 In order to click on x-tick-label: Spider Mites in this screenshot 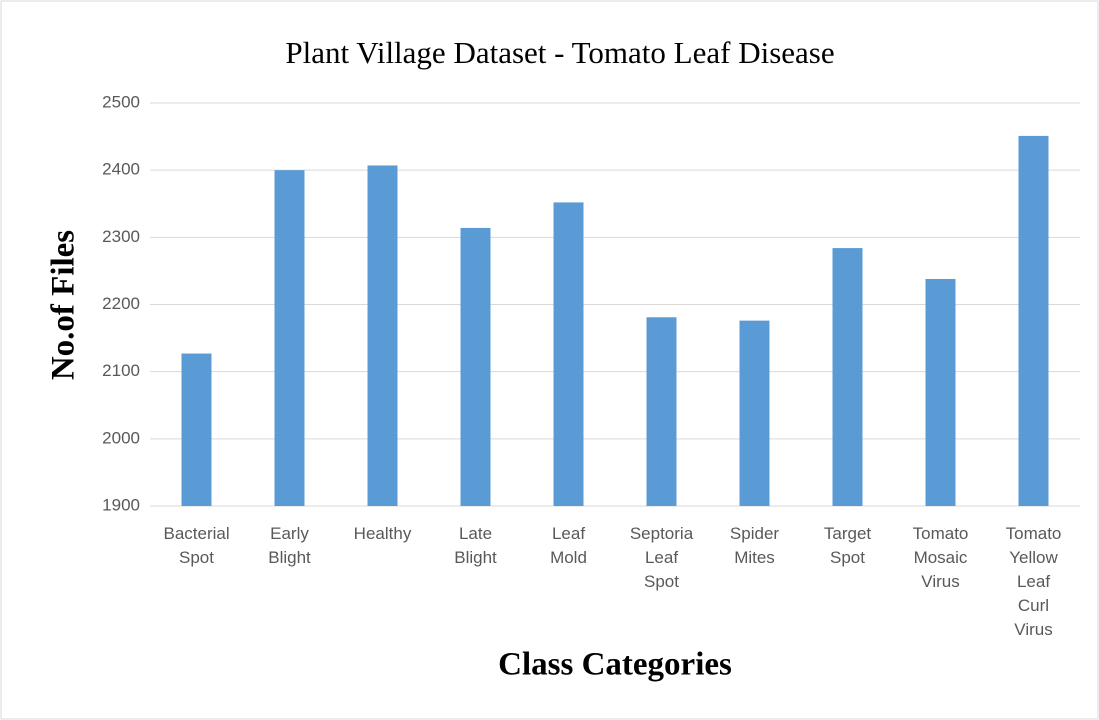, I will do `click(754, 545)`.